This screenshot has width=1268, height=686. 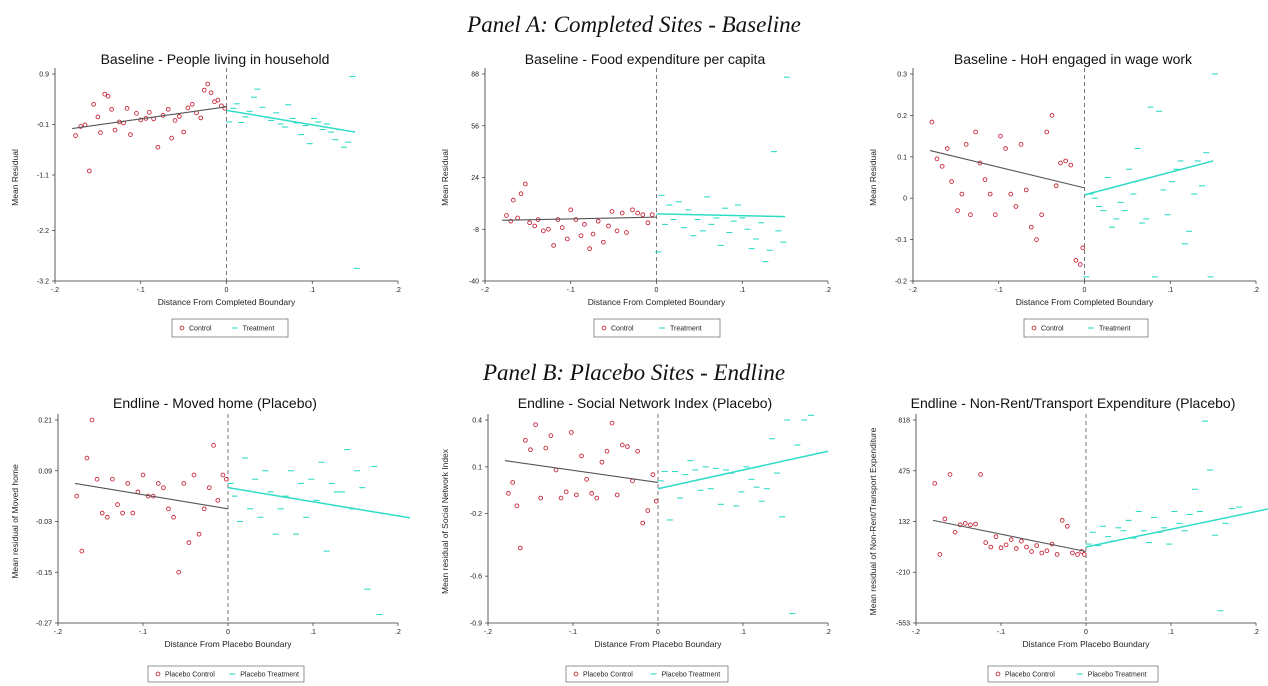 What do you see at coordinates (291, 121) in the screenshot?
I see `c0-treatment-fit-line` at bounding box center [291, 121].